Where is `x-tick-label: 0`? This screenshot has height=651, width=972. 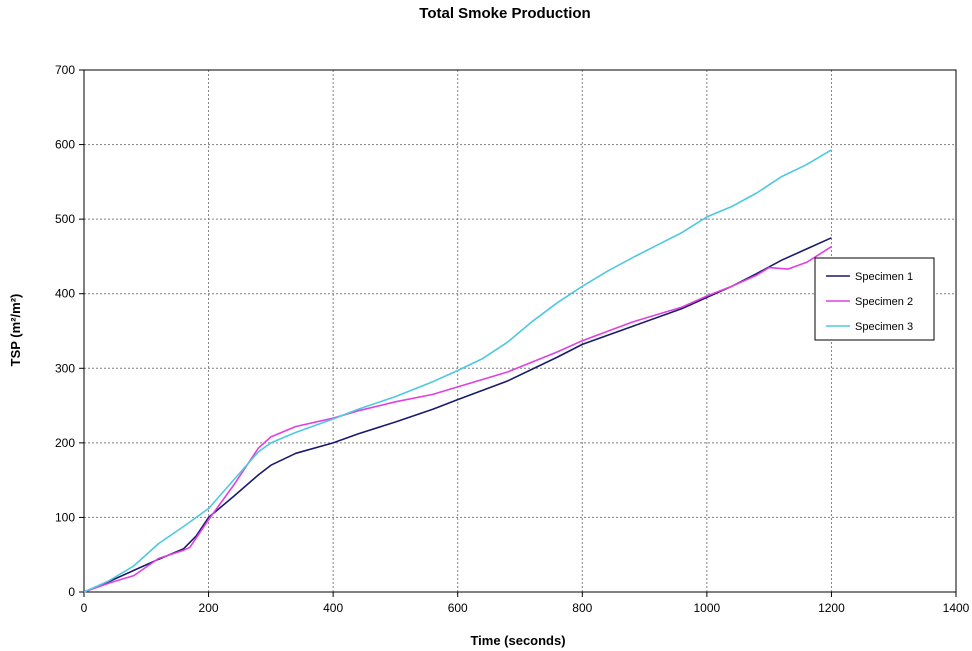
x-tick-label: 0 is located at coordinates (84, 608).